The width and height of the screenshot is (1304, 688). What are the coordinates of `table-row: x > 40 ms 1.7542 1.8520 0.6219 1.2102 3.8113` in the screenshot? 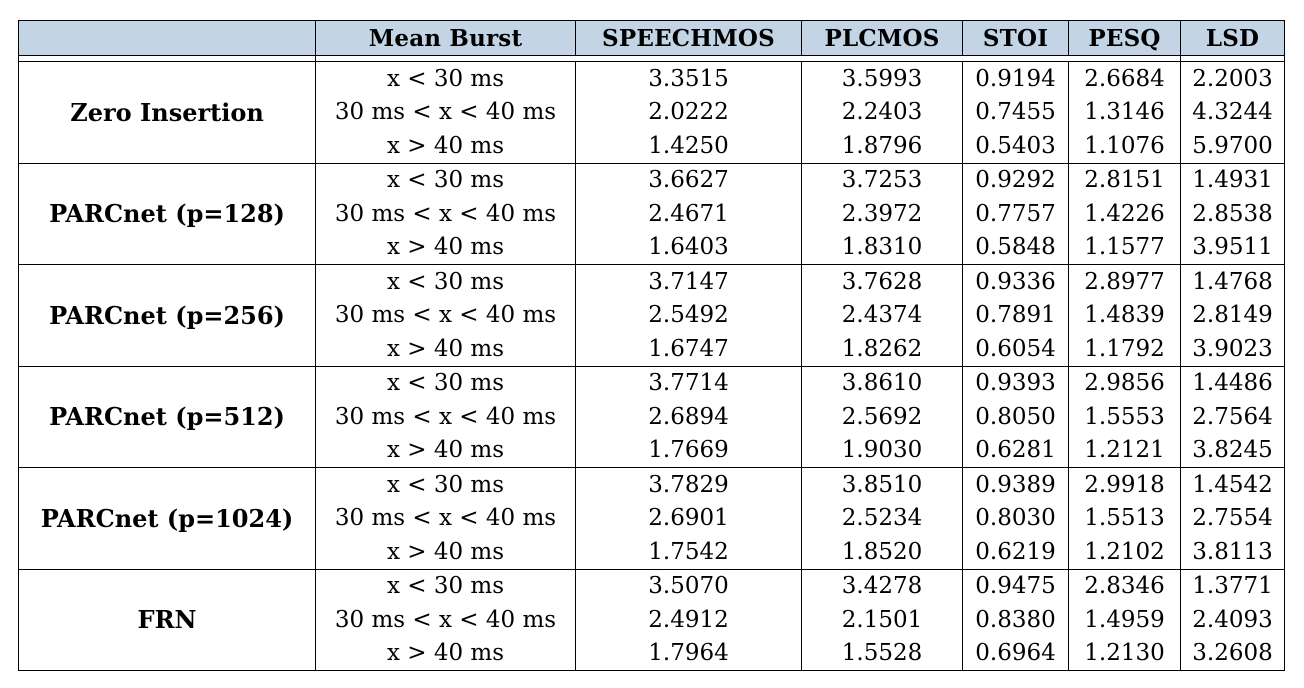 It's located at (652, 552).